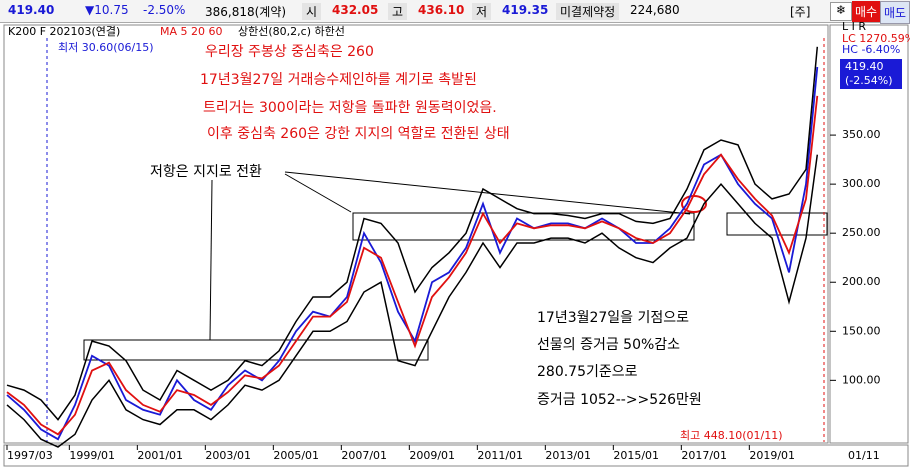 The image size is (910, 467). What do you see at coordinates (432, 455) in the screenshot?
I see `x-tick-label: 2009/01` at bounding box center [432, 455].